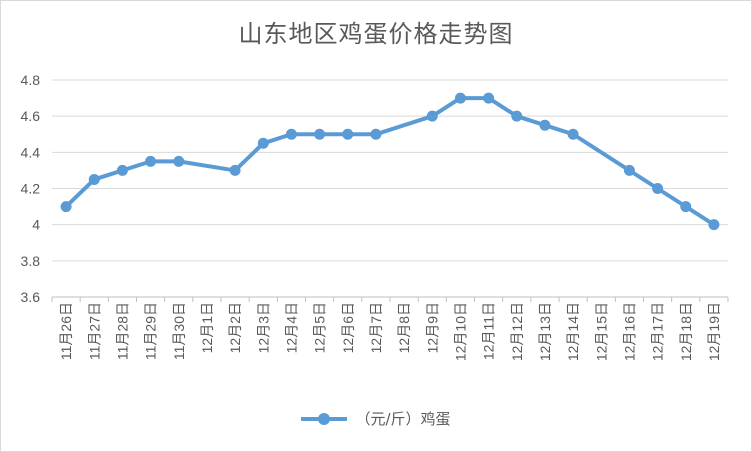 This screenshot has width=752, height=452. What do you see at coordinates (291, 327) in the screenshot?
I see `x-tick-label: 12月4日` at bounding box center [291, 327].